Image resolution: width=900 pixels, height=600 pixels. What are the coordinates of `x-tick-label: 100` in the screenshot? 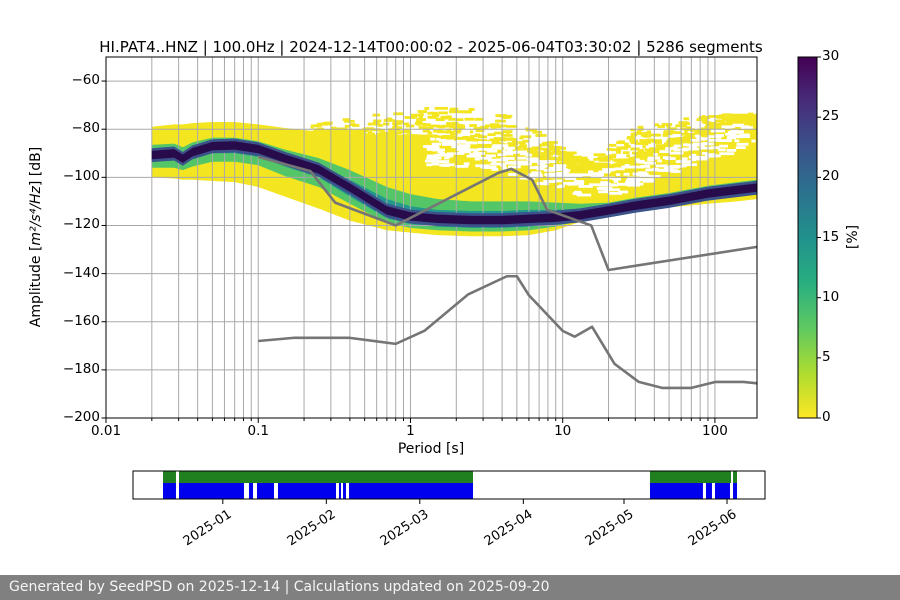 It's located at (715, 431).